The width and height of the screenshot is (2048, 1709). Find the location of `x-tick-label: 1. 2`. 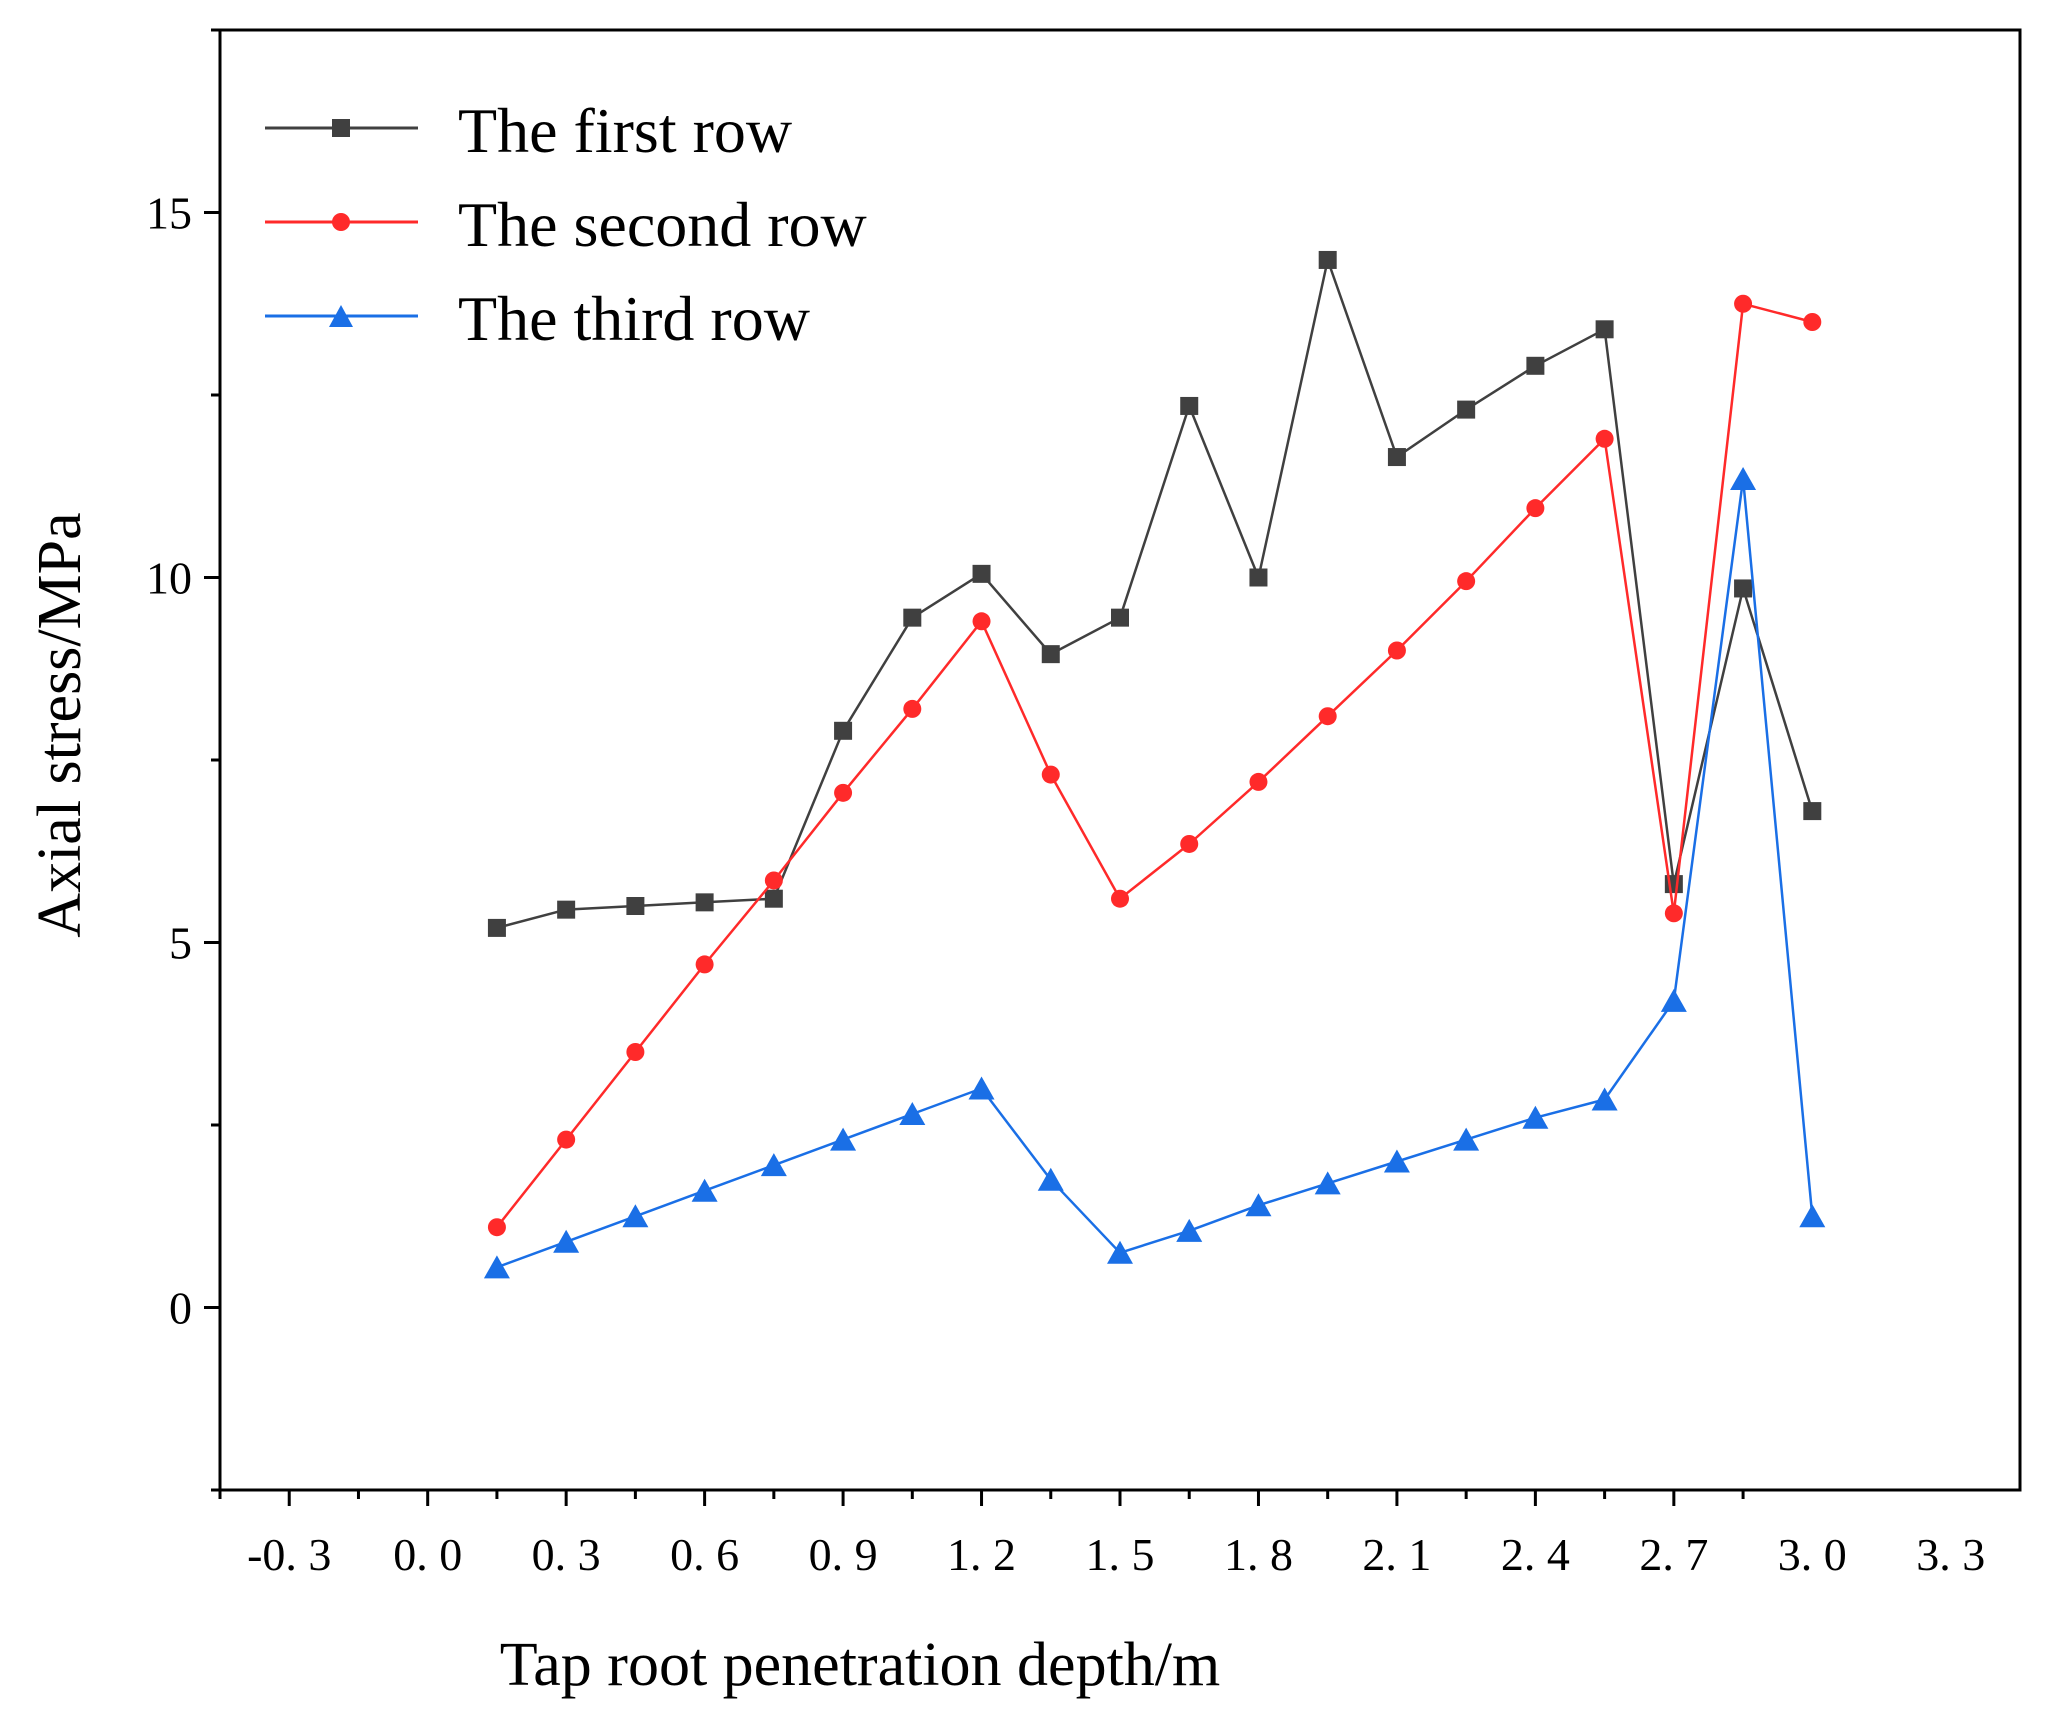

x-tick-label: 1. 2 is located at coordinates (981, 1554).